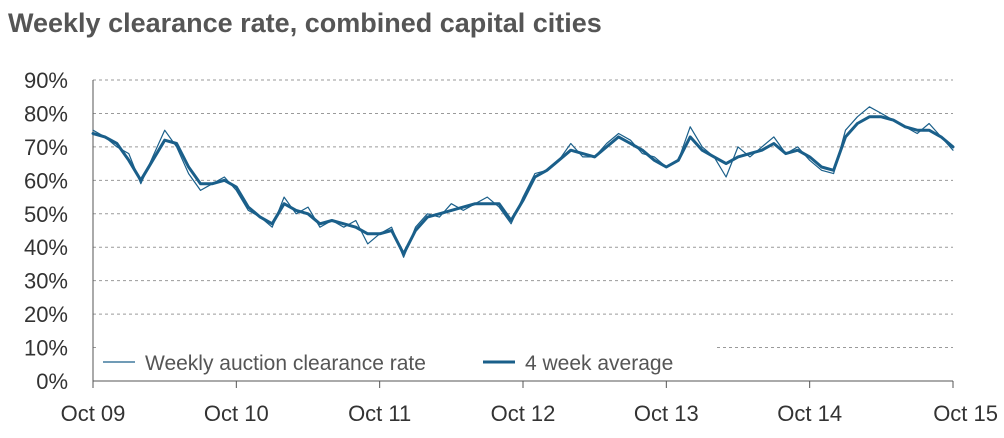 The image size is (1004, 438). I want to click on legend-label-4-week-average: 4 week average, so click(599, 363).